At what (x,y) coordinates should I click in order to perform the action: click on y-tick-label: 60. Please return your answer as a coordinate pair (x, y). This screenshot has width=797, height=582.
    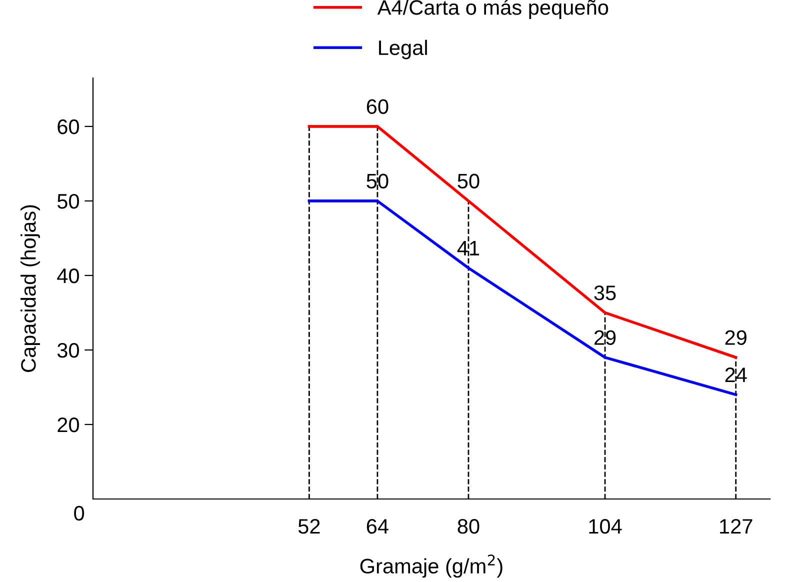
    Looking at the image, I should click on (68, 126).